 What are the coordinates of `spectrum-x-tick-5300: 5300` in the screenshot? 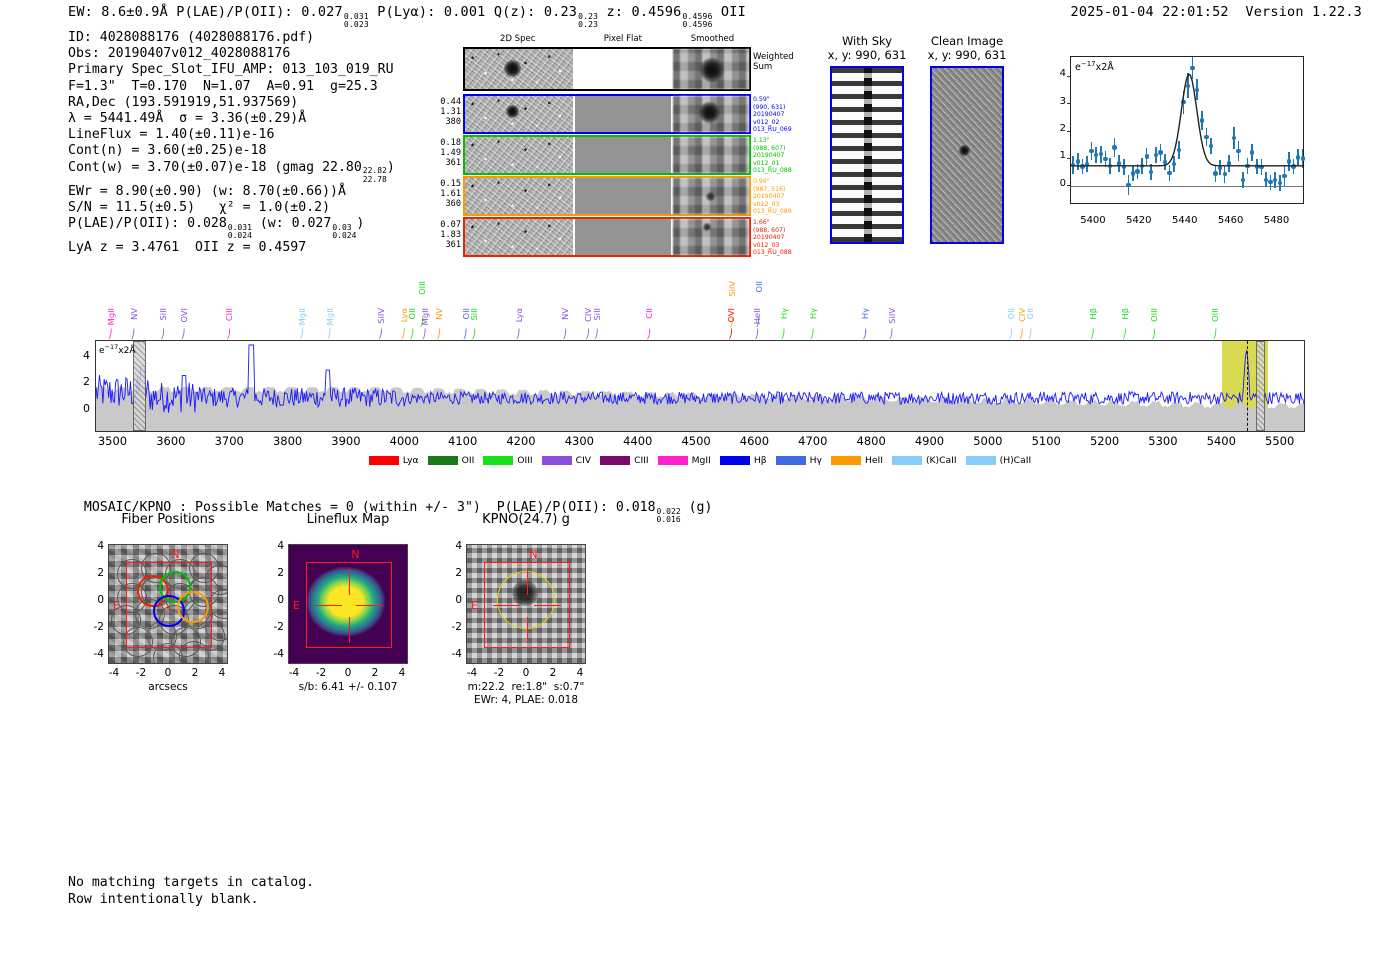 It's located at (1163, 441).